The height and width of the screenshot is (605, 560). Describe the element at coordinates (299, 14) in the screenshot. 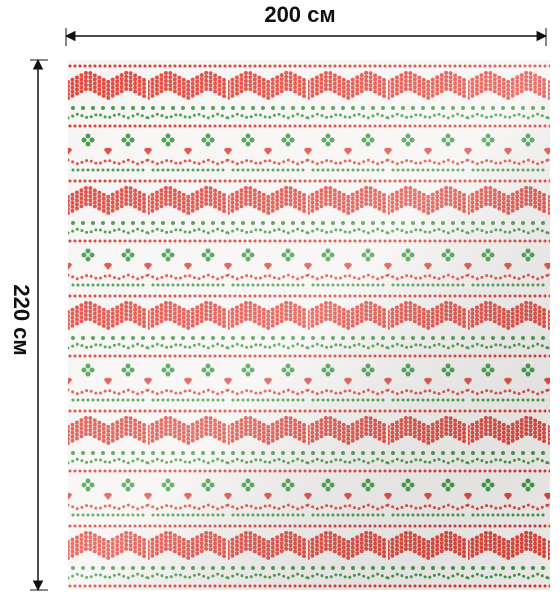

I see `width-label: 200 см` at that location.